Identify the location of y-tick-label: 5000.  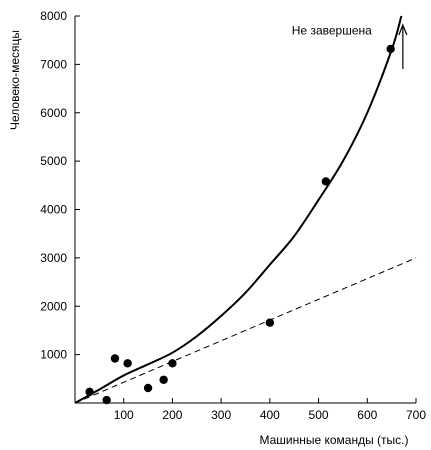
(53, 161).